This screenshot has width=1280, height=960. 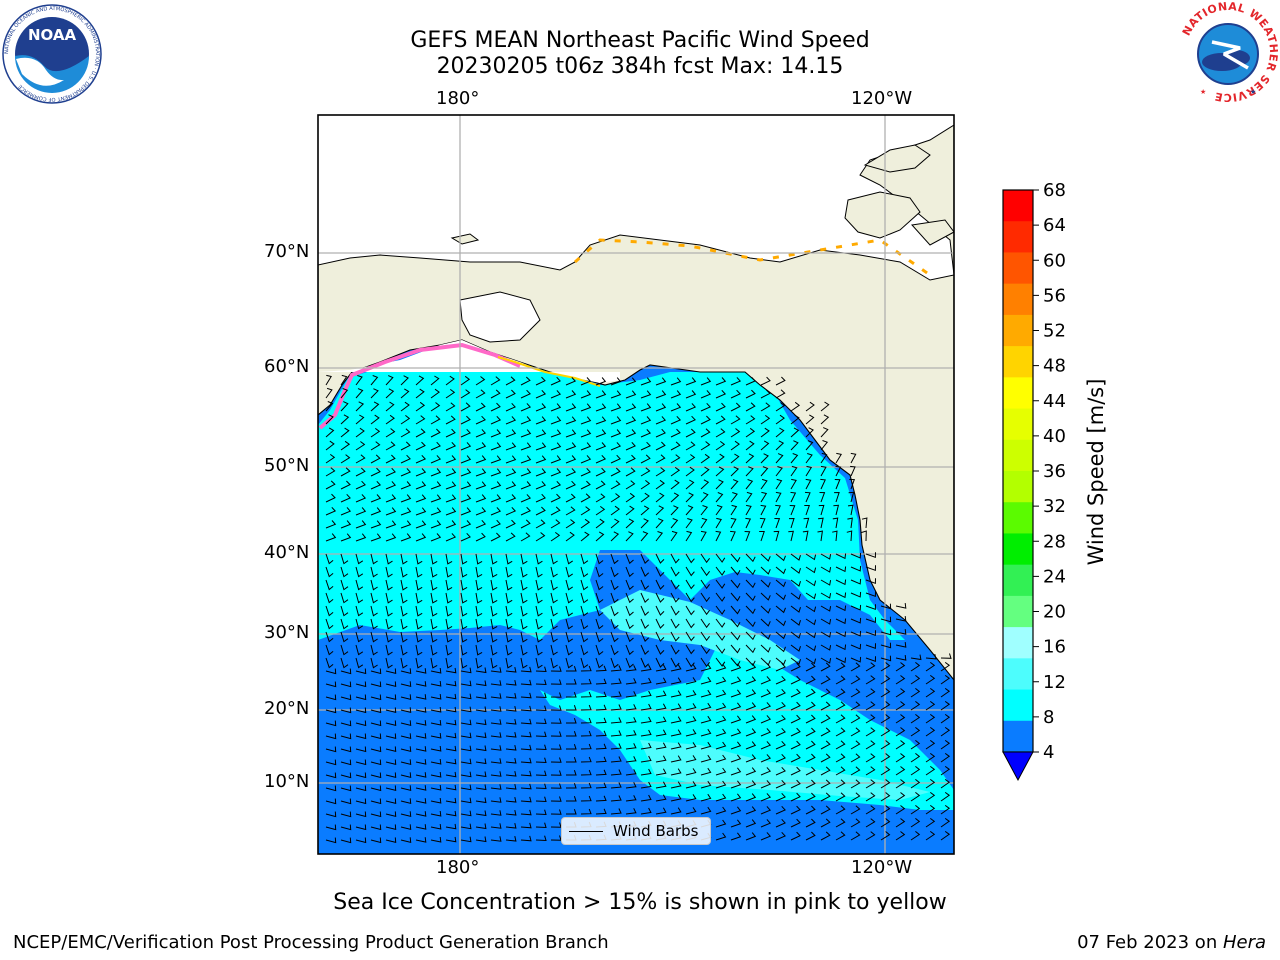 I want to click on colorbar-tick-label: 20, so click(x=1054, y=612).